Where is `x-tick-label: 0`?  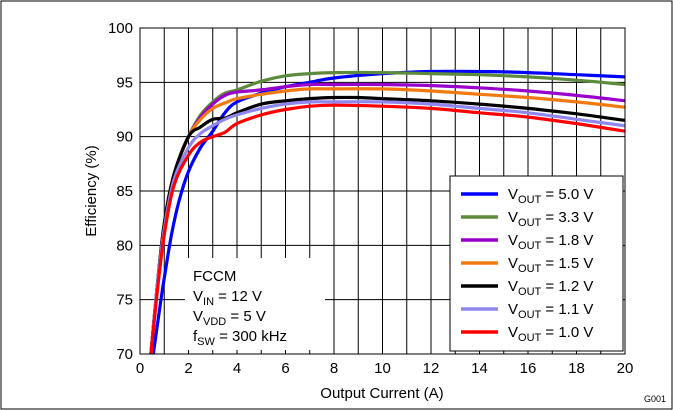
x-tick-label: 0 is located at coordinates (140, 368).